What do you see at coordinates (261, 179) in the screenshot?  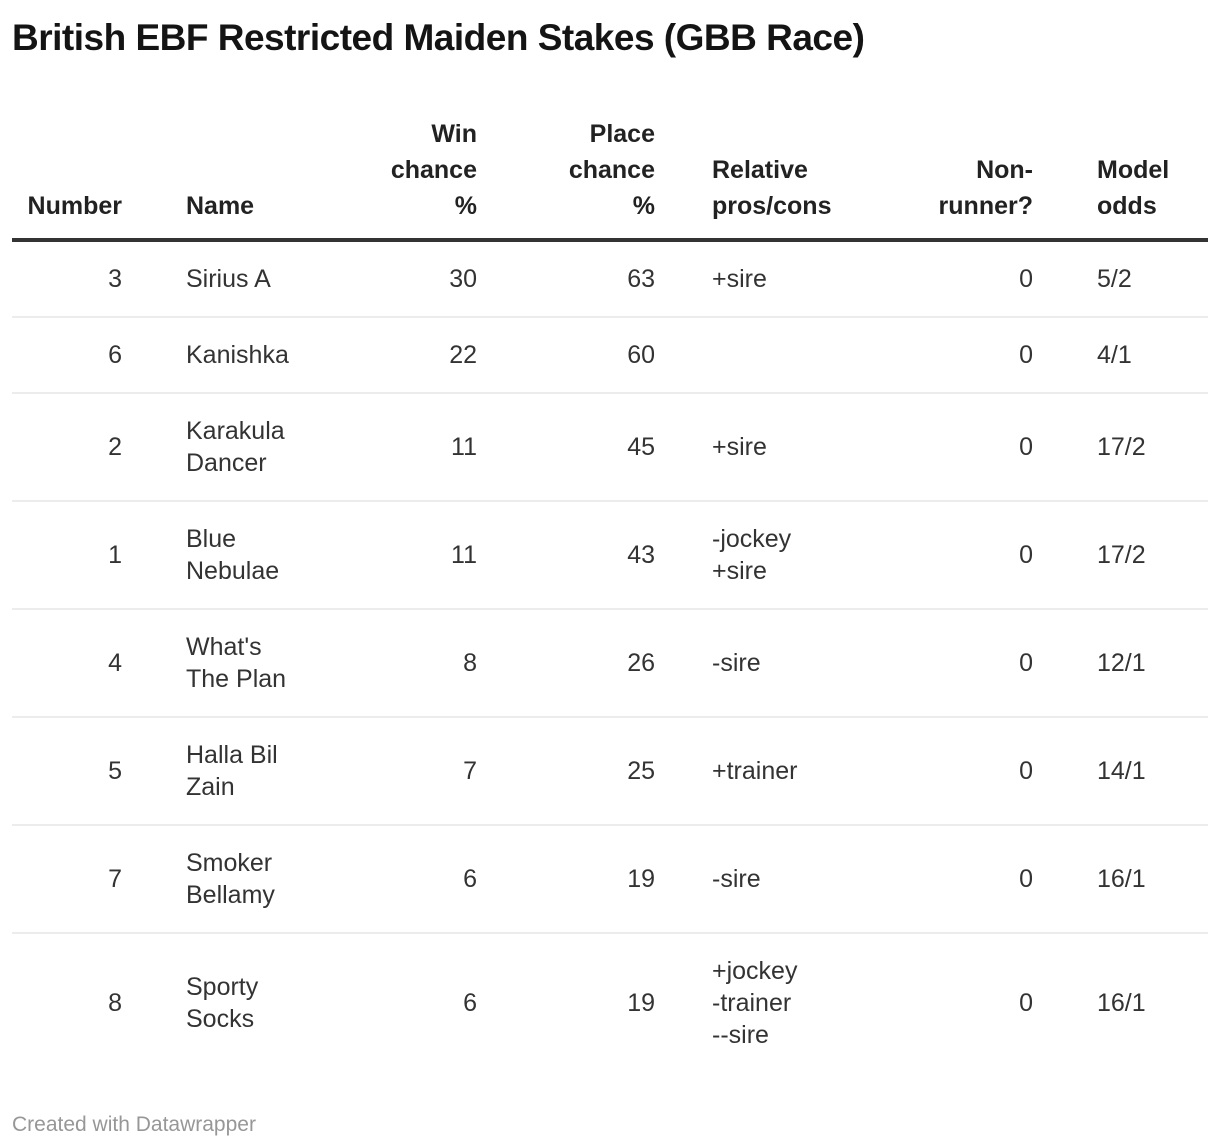 I see `col-header-name: Name` at bounding box center [261, 179].